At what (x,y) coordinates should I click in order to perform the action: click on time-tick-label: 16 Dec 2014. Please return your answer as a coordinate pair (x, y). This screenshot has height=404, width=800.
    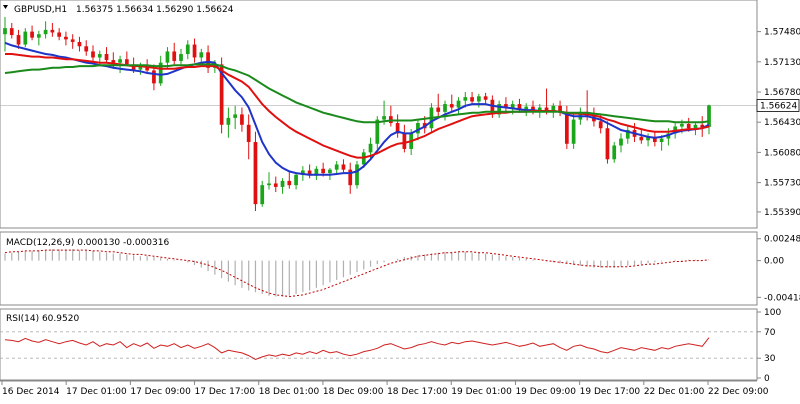
    Looking at the image, I should click on (31, 392).